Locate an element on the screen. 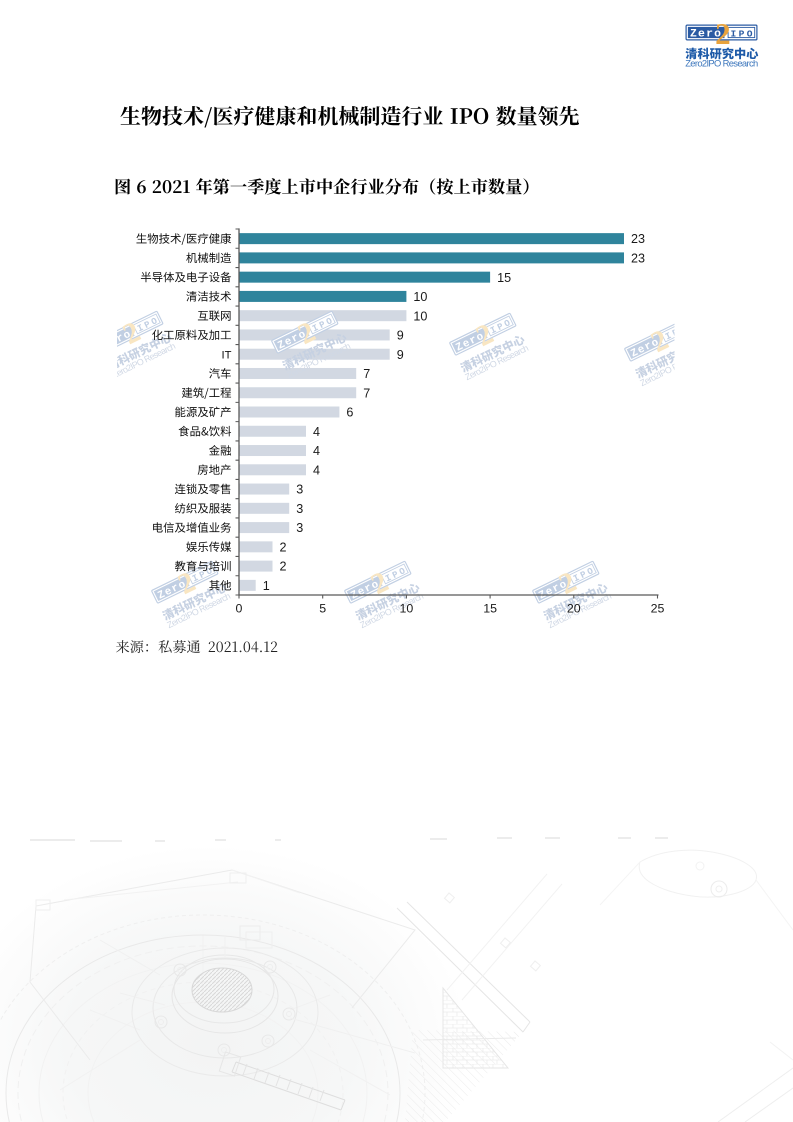 The height and width of the screenshot is (1122, 793). svg-text: 20 is located at coordinates (574, 609).